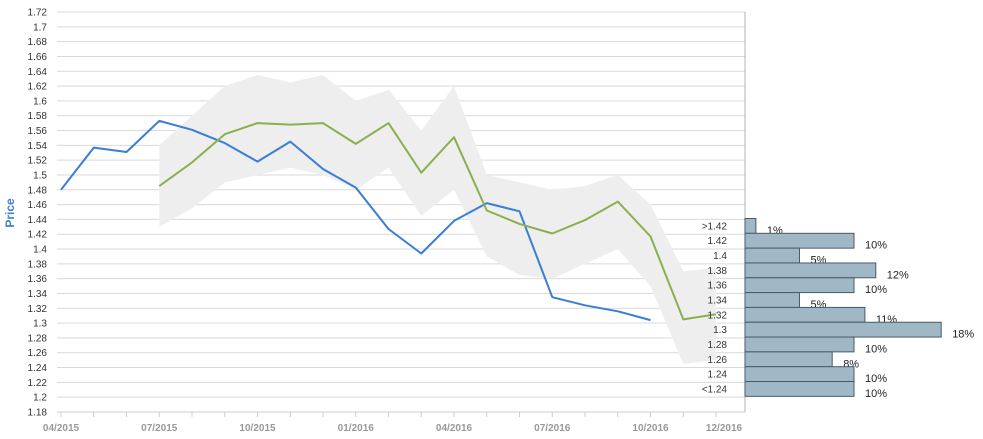 Image resolution: width=983 pixels, height=439 pixels. What do you see at coordinates (718, 301) in the screenshot?
I see `histogram-bin-label: 1.34` at bounding box center [718, 301].